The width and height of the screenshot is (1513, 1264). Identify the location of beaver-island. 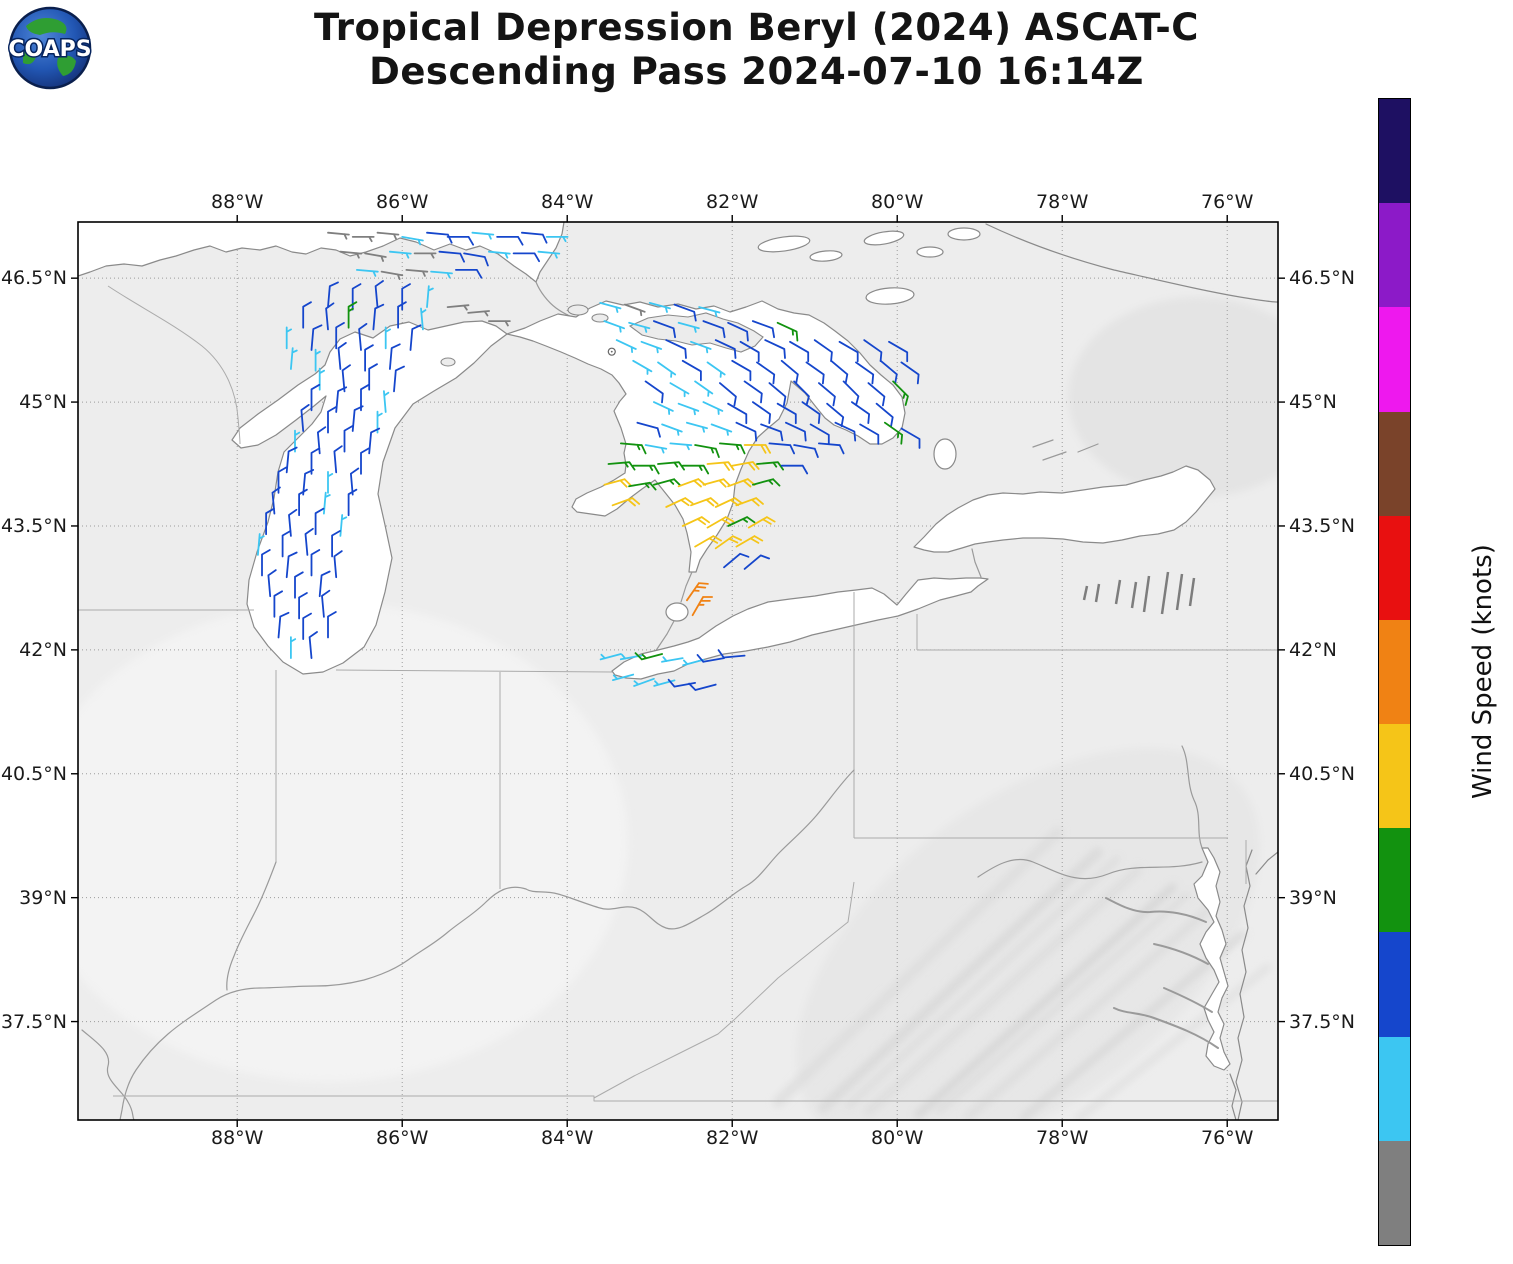
(448, 362).